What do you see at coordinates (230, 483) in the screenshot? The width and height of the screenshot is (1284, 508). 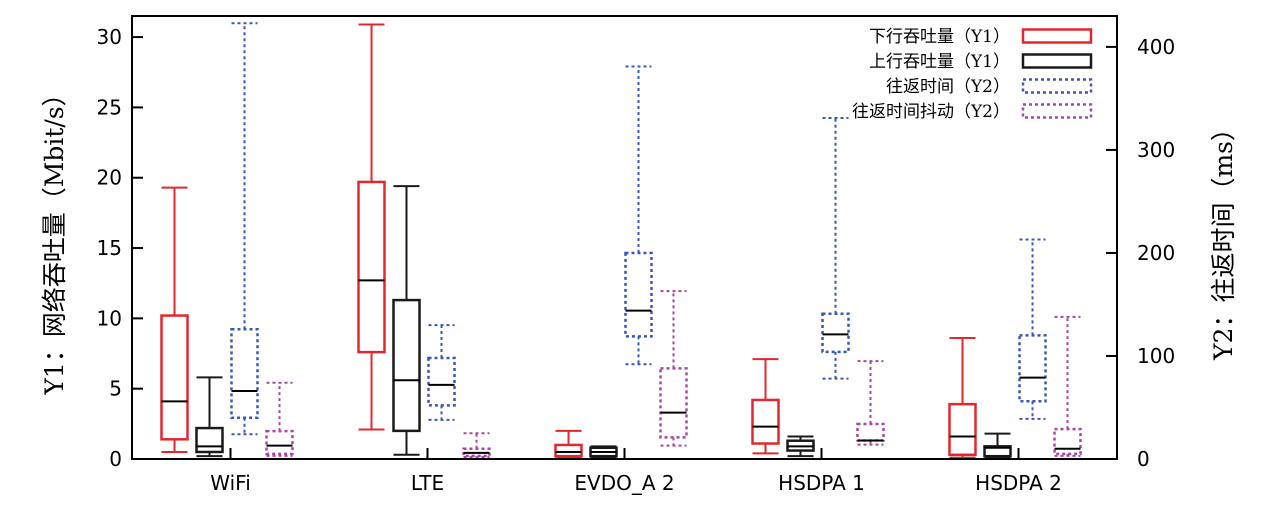 I see `x-tick-label: WiFi` at bounding box center [230, 483].